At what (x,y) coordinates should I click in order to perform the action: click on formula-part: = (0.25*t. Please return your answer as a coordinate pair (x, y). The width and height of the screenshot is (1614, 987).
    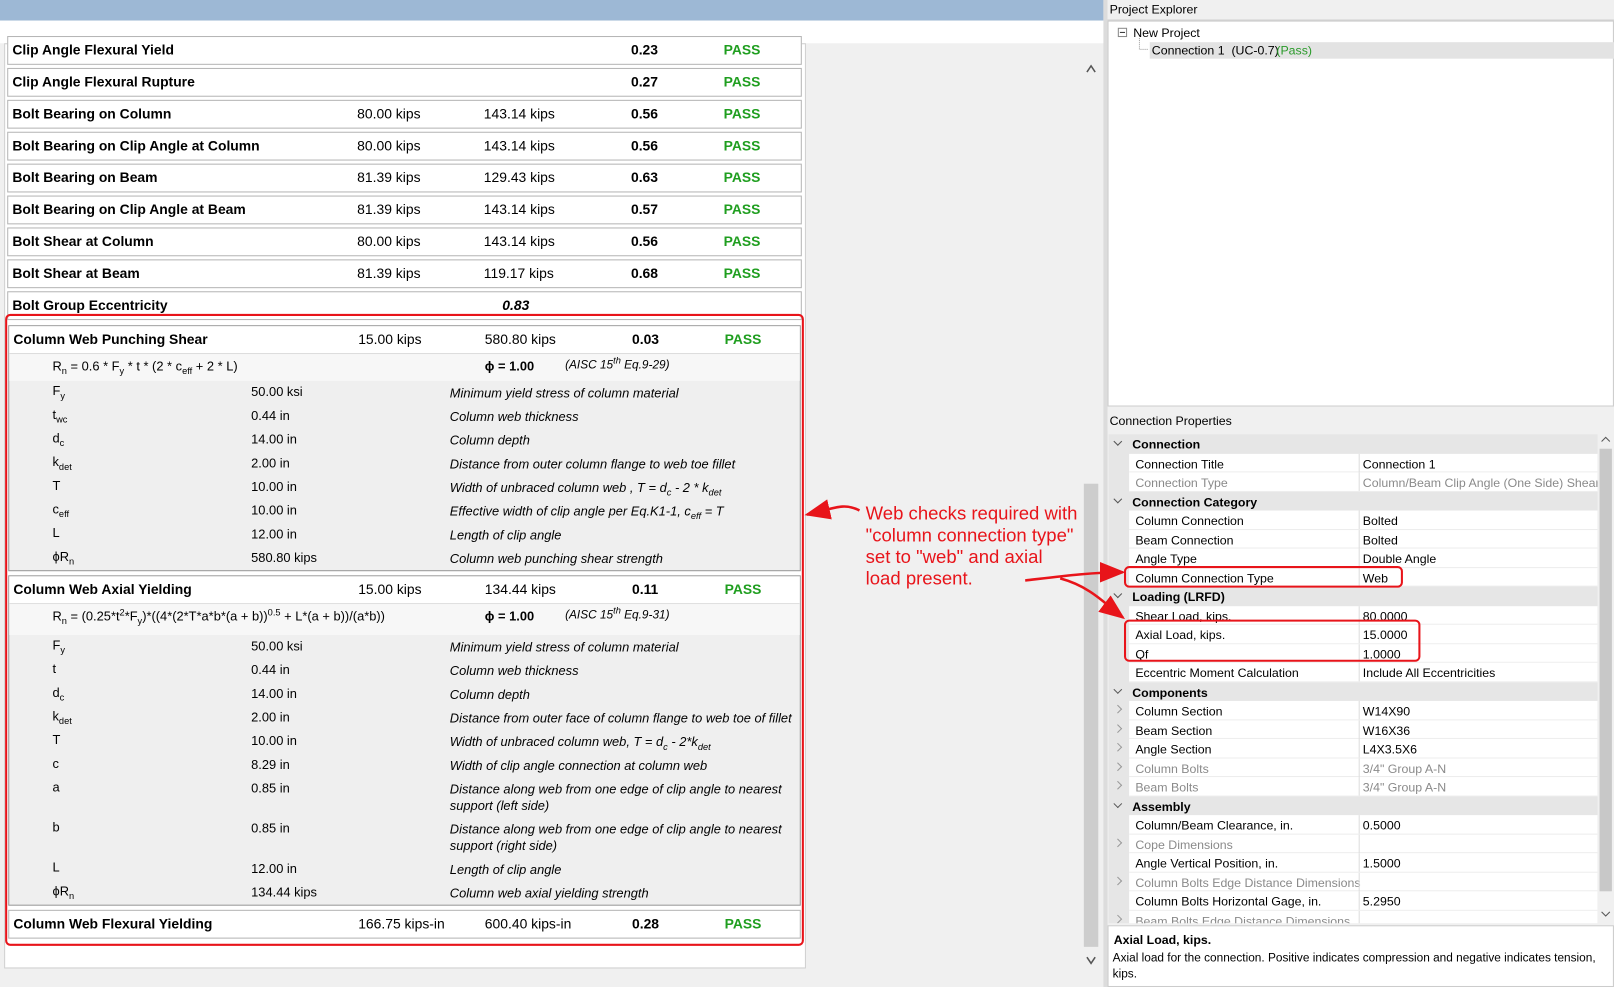
    Looking at the image, I should click on (93, 616).